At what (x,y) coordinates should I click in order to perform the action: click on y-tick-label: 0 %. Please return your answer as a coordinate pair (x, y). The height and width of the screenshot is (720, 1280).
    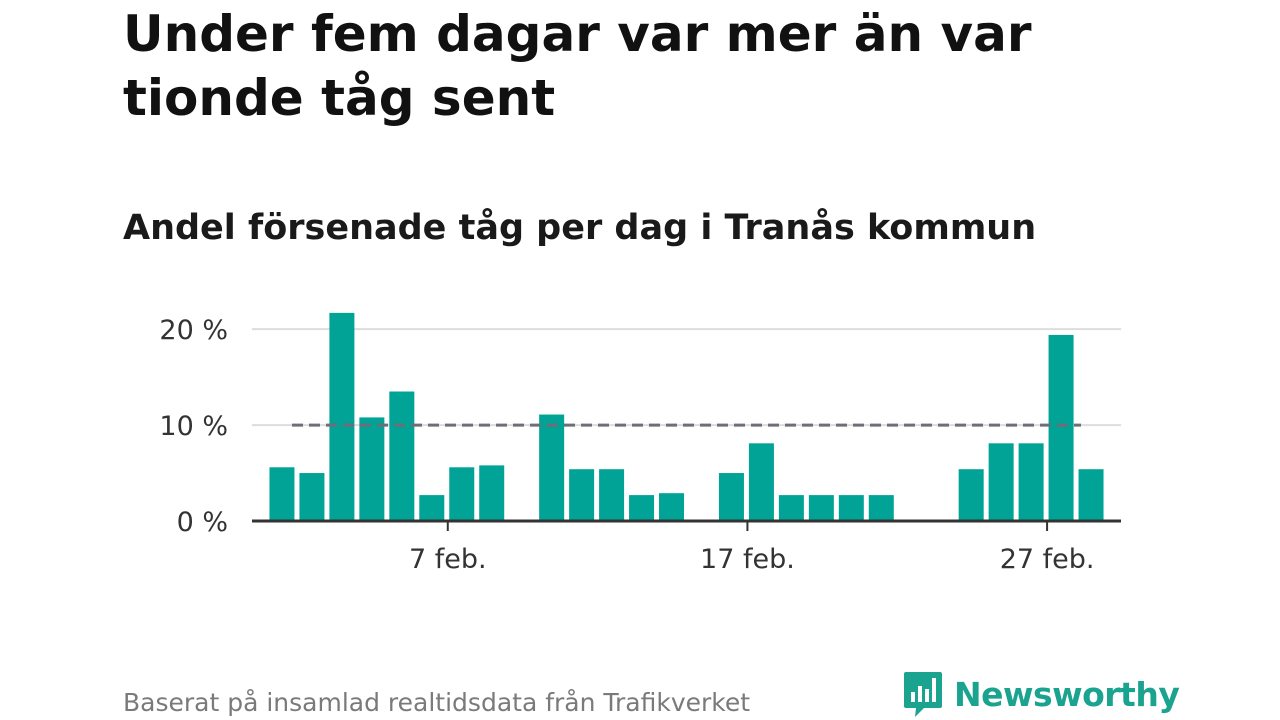
    Looking at the image, I should click on (202, 522).